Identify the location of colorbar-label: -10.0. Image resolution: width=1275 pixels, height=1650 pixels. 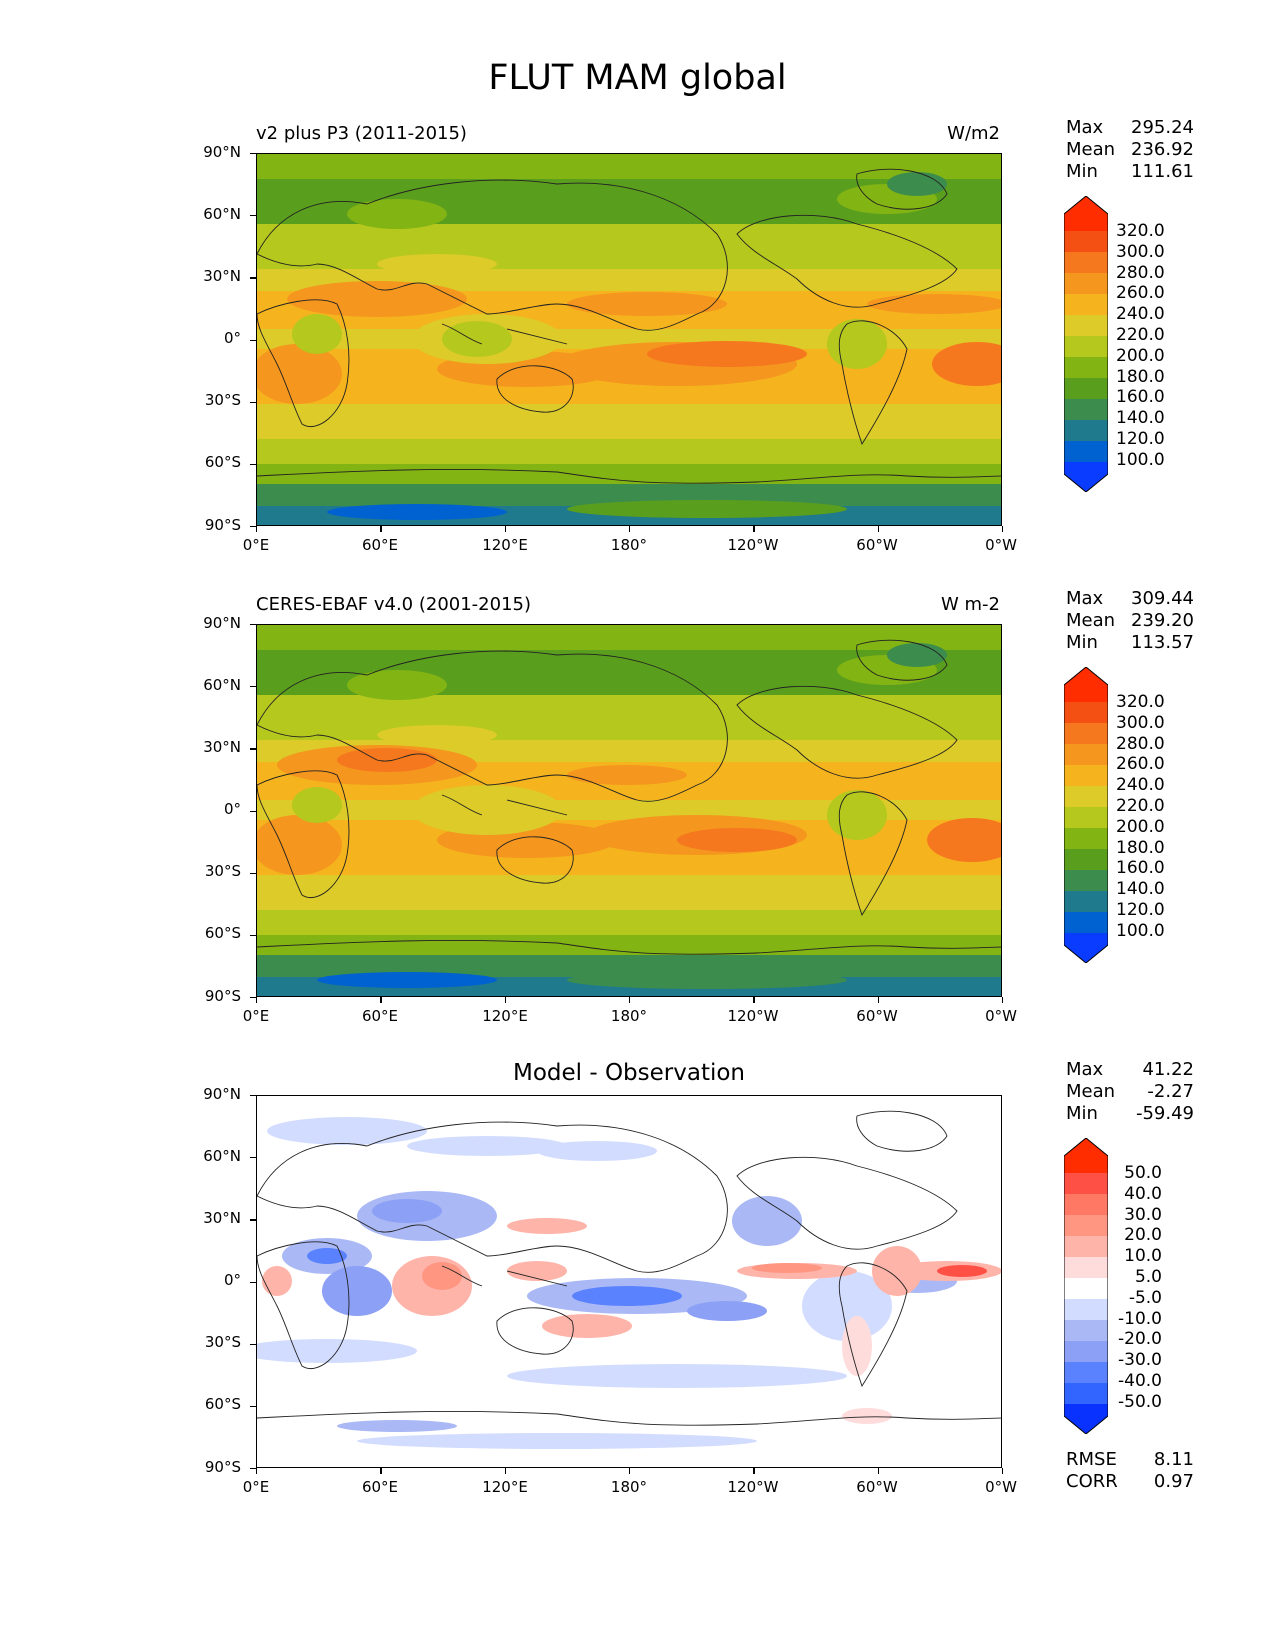
(1140, 1318).